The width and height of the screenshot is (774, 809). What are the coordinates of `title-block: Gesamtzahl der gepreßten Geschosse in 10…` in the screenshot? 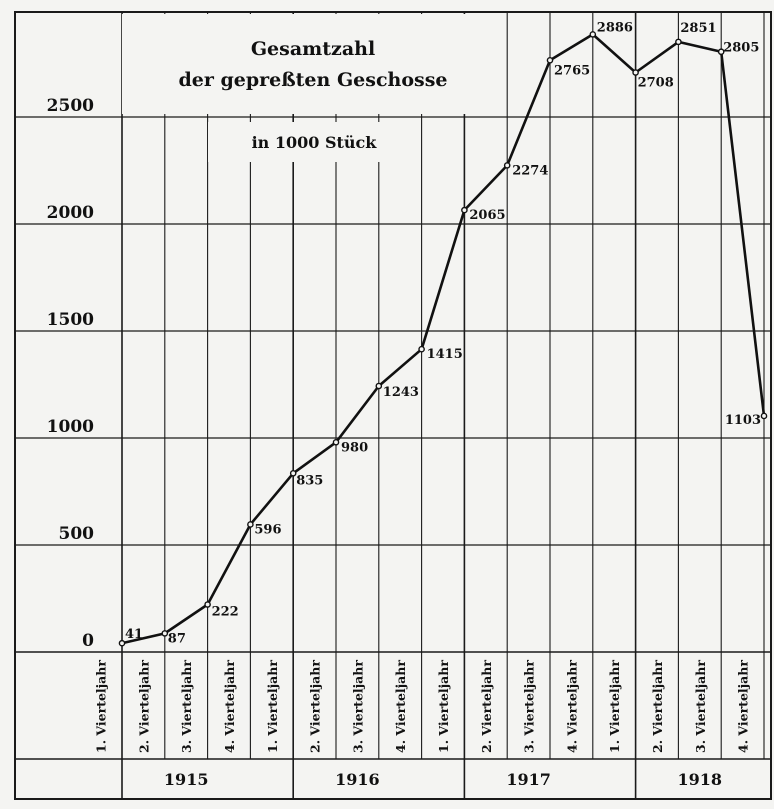 It's located at (312, 88).